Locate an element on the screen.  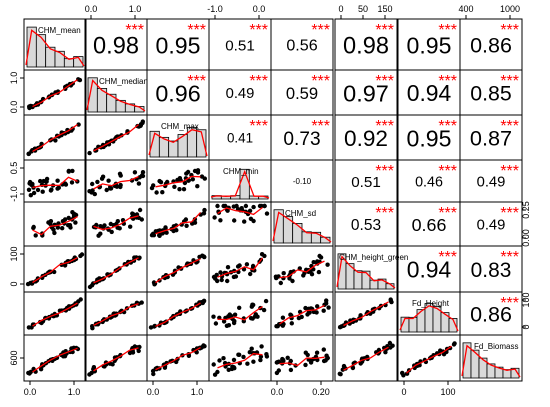
tick-label: 1.0 is located at coordinates (135, 9).